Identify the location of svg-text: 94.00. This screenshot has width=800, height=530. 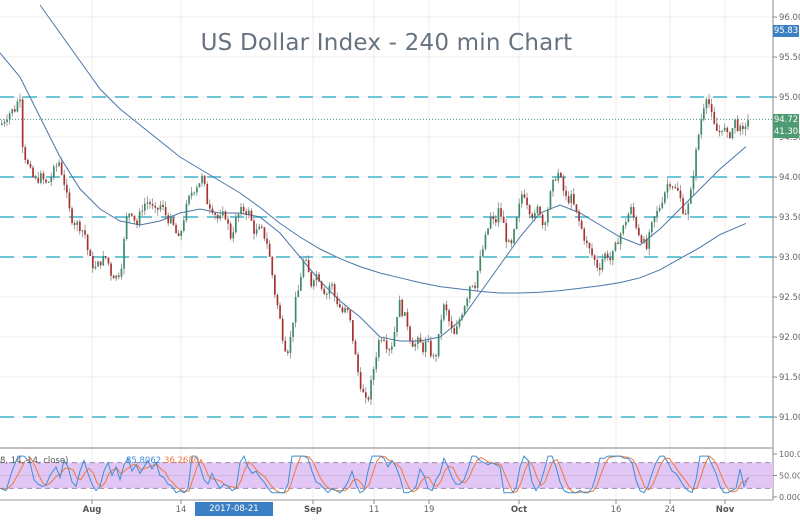
(789, 178).